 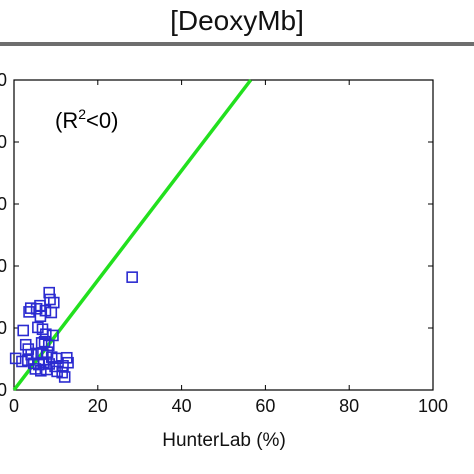 I want to click on figure-header: [DeoxyMb], so click(x=237, y=21).